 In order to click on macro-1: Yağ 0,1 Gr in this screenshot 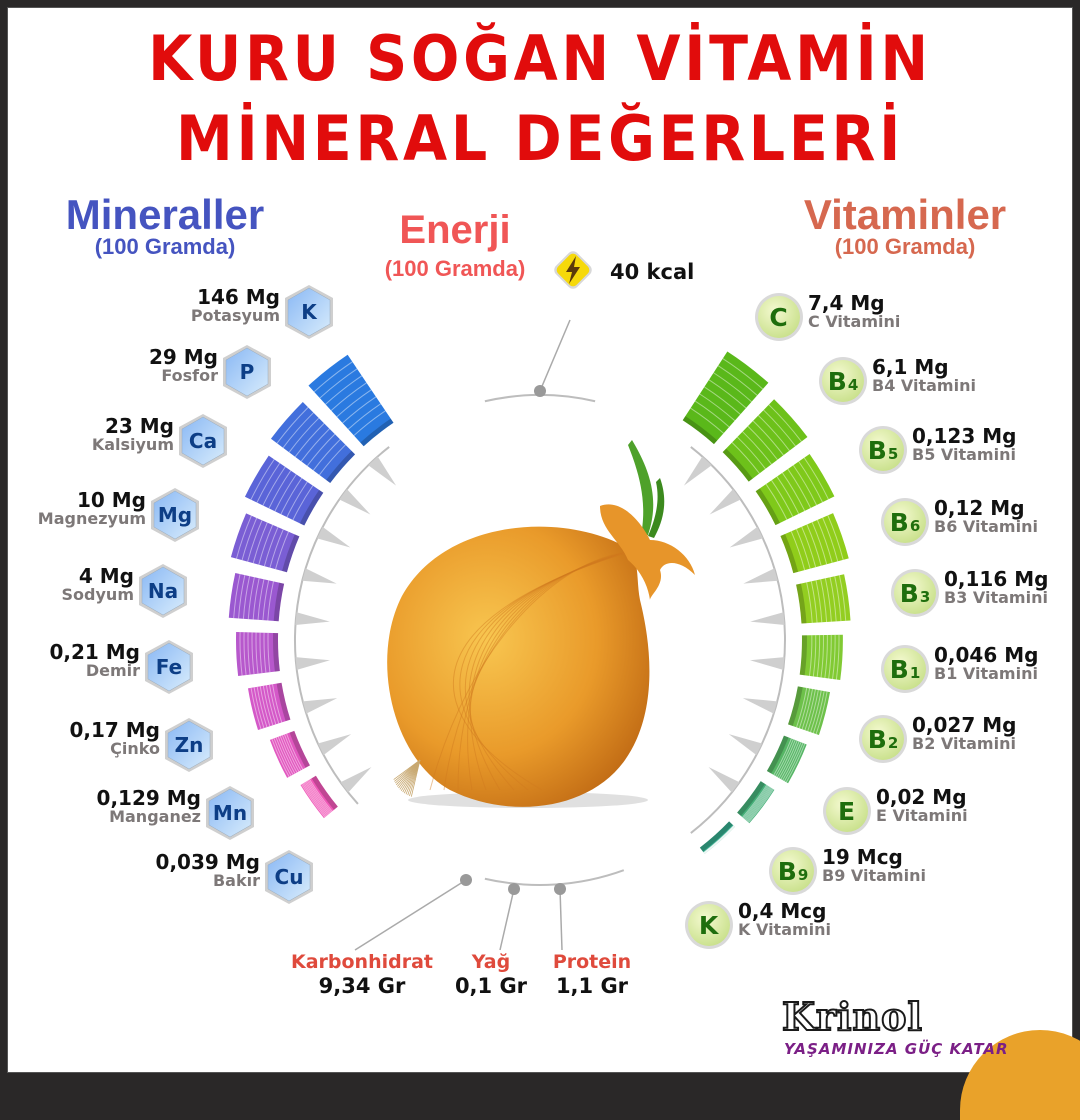, I will do `click(491, 974)`.